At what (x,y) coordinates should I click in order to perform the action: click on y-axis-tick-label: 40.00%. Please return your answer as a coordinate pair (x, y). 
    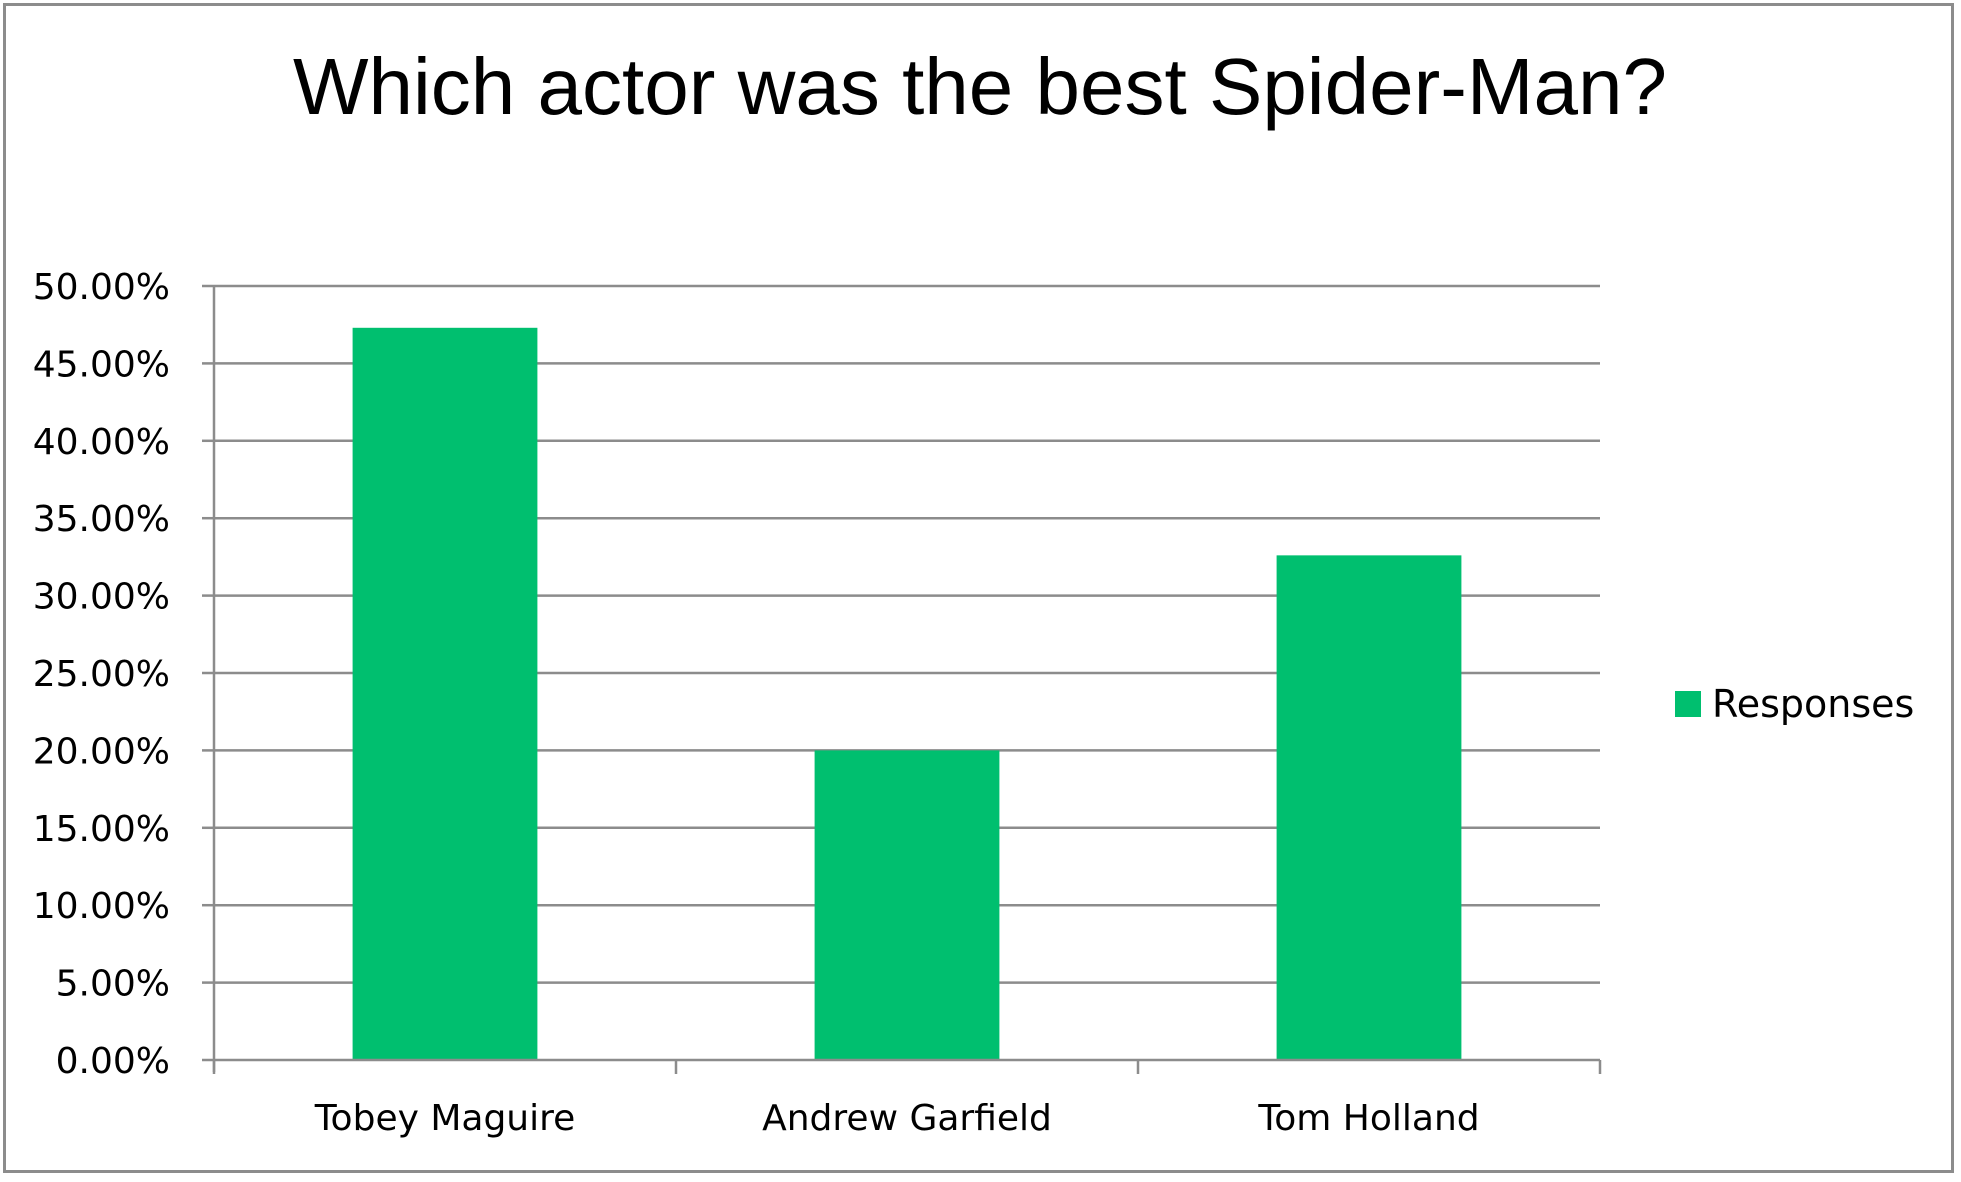
    Looking at the image, I should click on (101, 442).